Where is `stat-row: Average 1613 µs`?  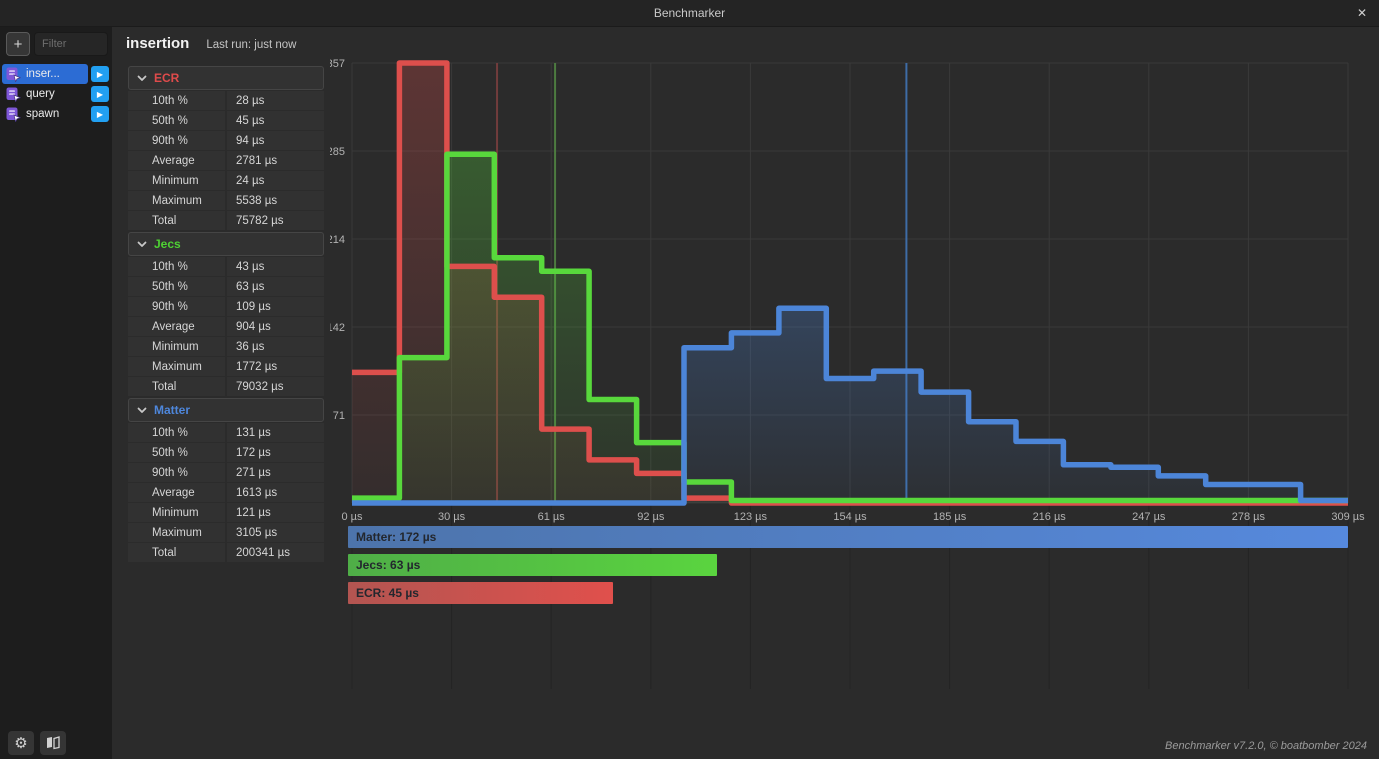 stat-row: Average 1613 µs is located at coordinates (226, 492).